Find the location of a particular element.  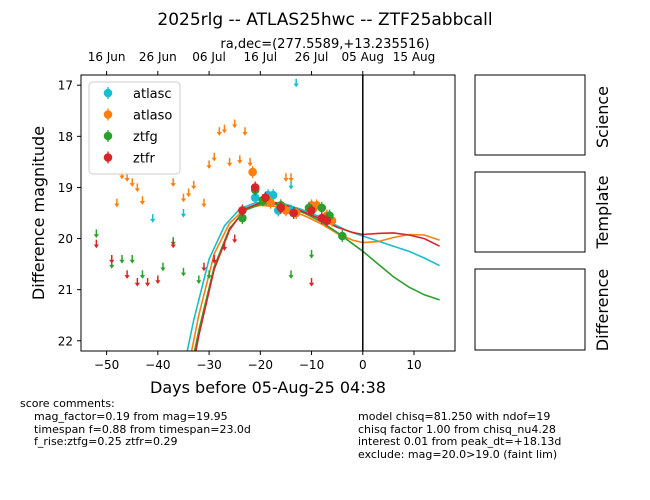

model-comment-line: model chisq=81.250 with ndof=19 is located at coordinates (454, 416).